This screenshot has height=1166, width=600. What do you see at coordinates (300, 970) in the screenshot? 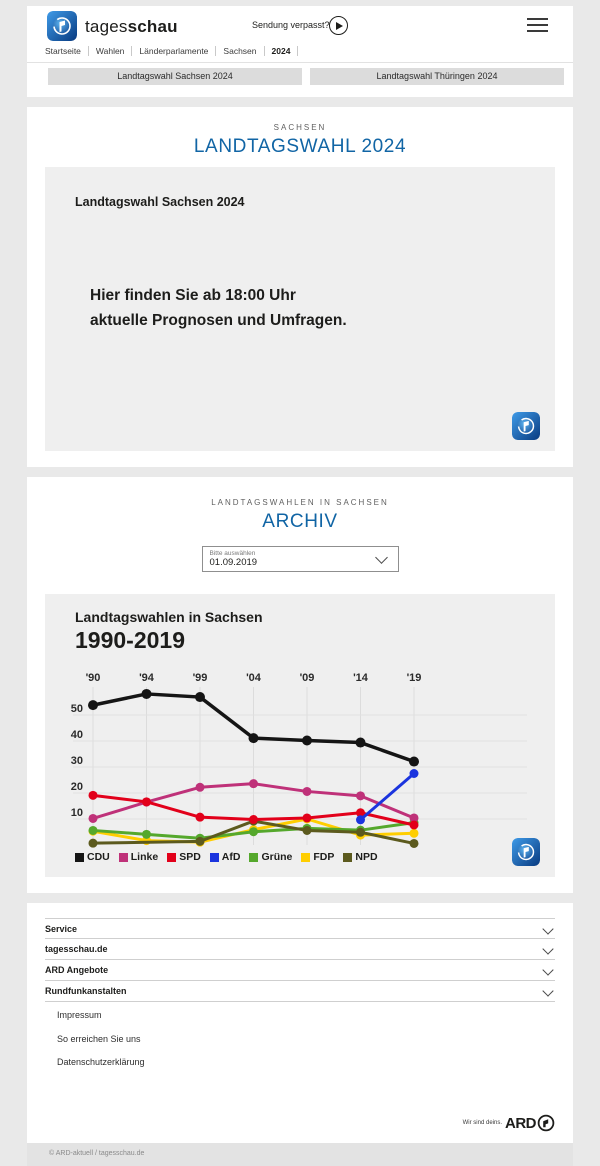
I see `accordion-row-ard-angebote: ARD Angebote` at bounding box center [300, 970].